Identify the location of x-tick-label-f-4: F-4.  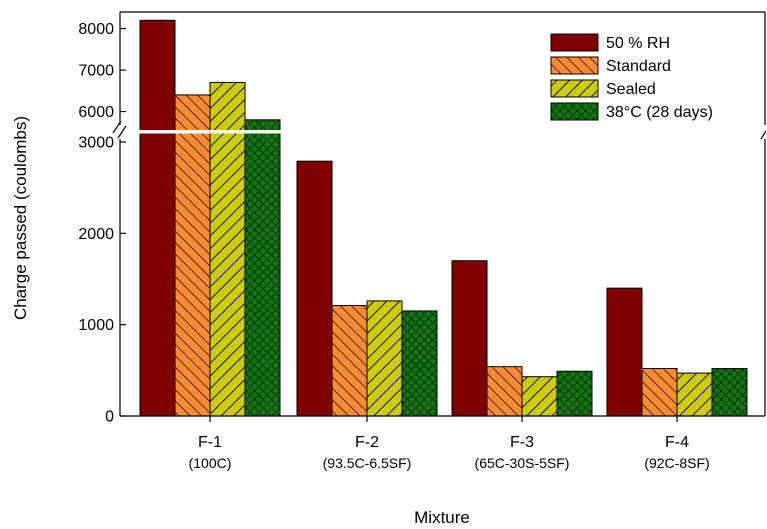
(677, 442).